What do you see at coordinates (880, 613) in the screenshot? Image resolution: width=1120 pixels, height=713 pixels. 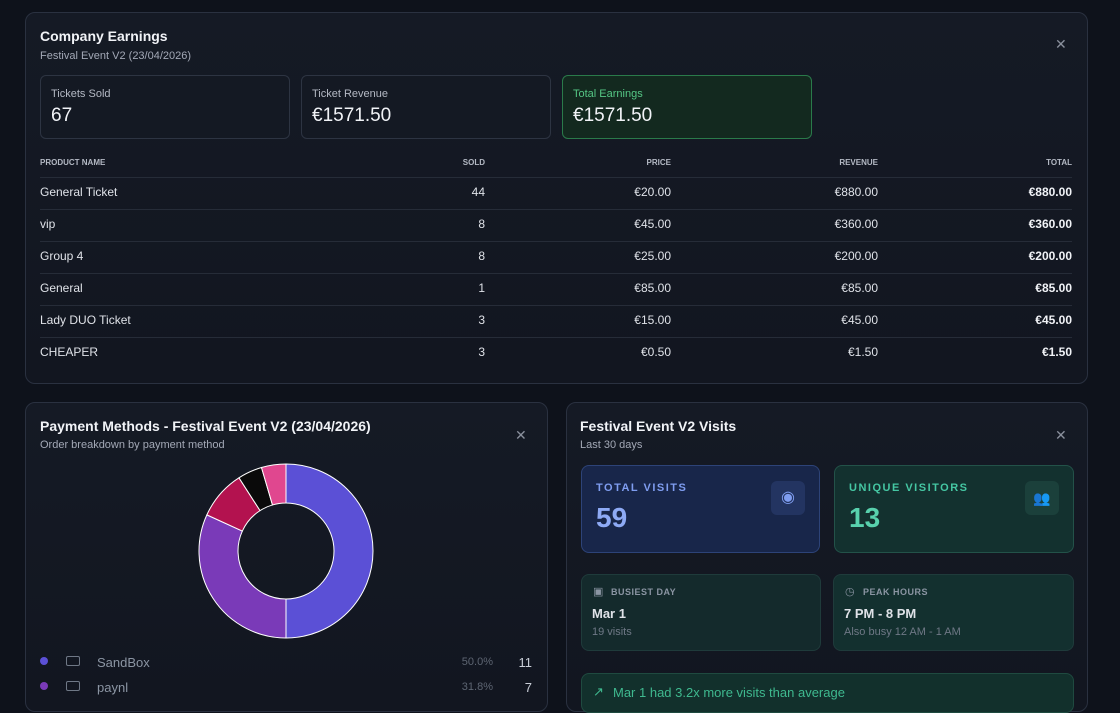 I see `tile-value: 7 PM - 8 PM` at bounding box center [880, 613].